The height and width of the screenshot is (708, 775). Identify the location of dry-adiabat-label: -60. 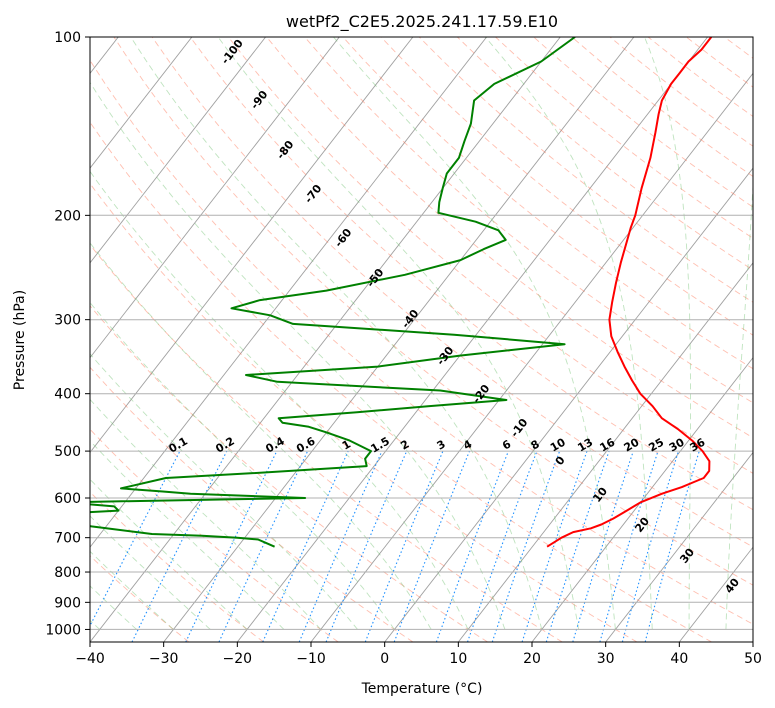
(343, 238).